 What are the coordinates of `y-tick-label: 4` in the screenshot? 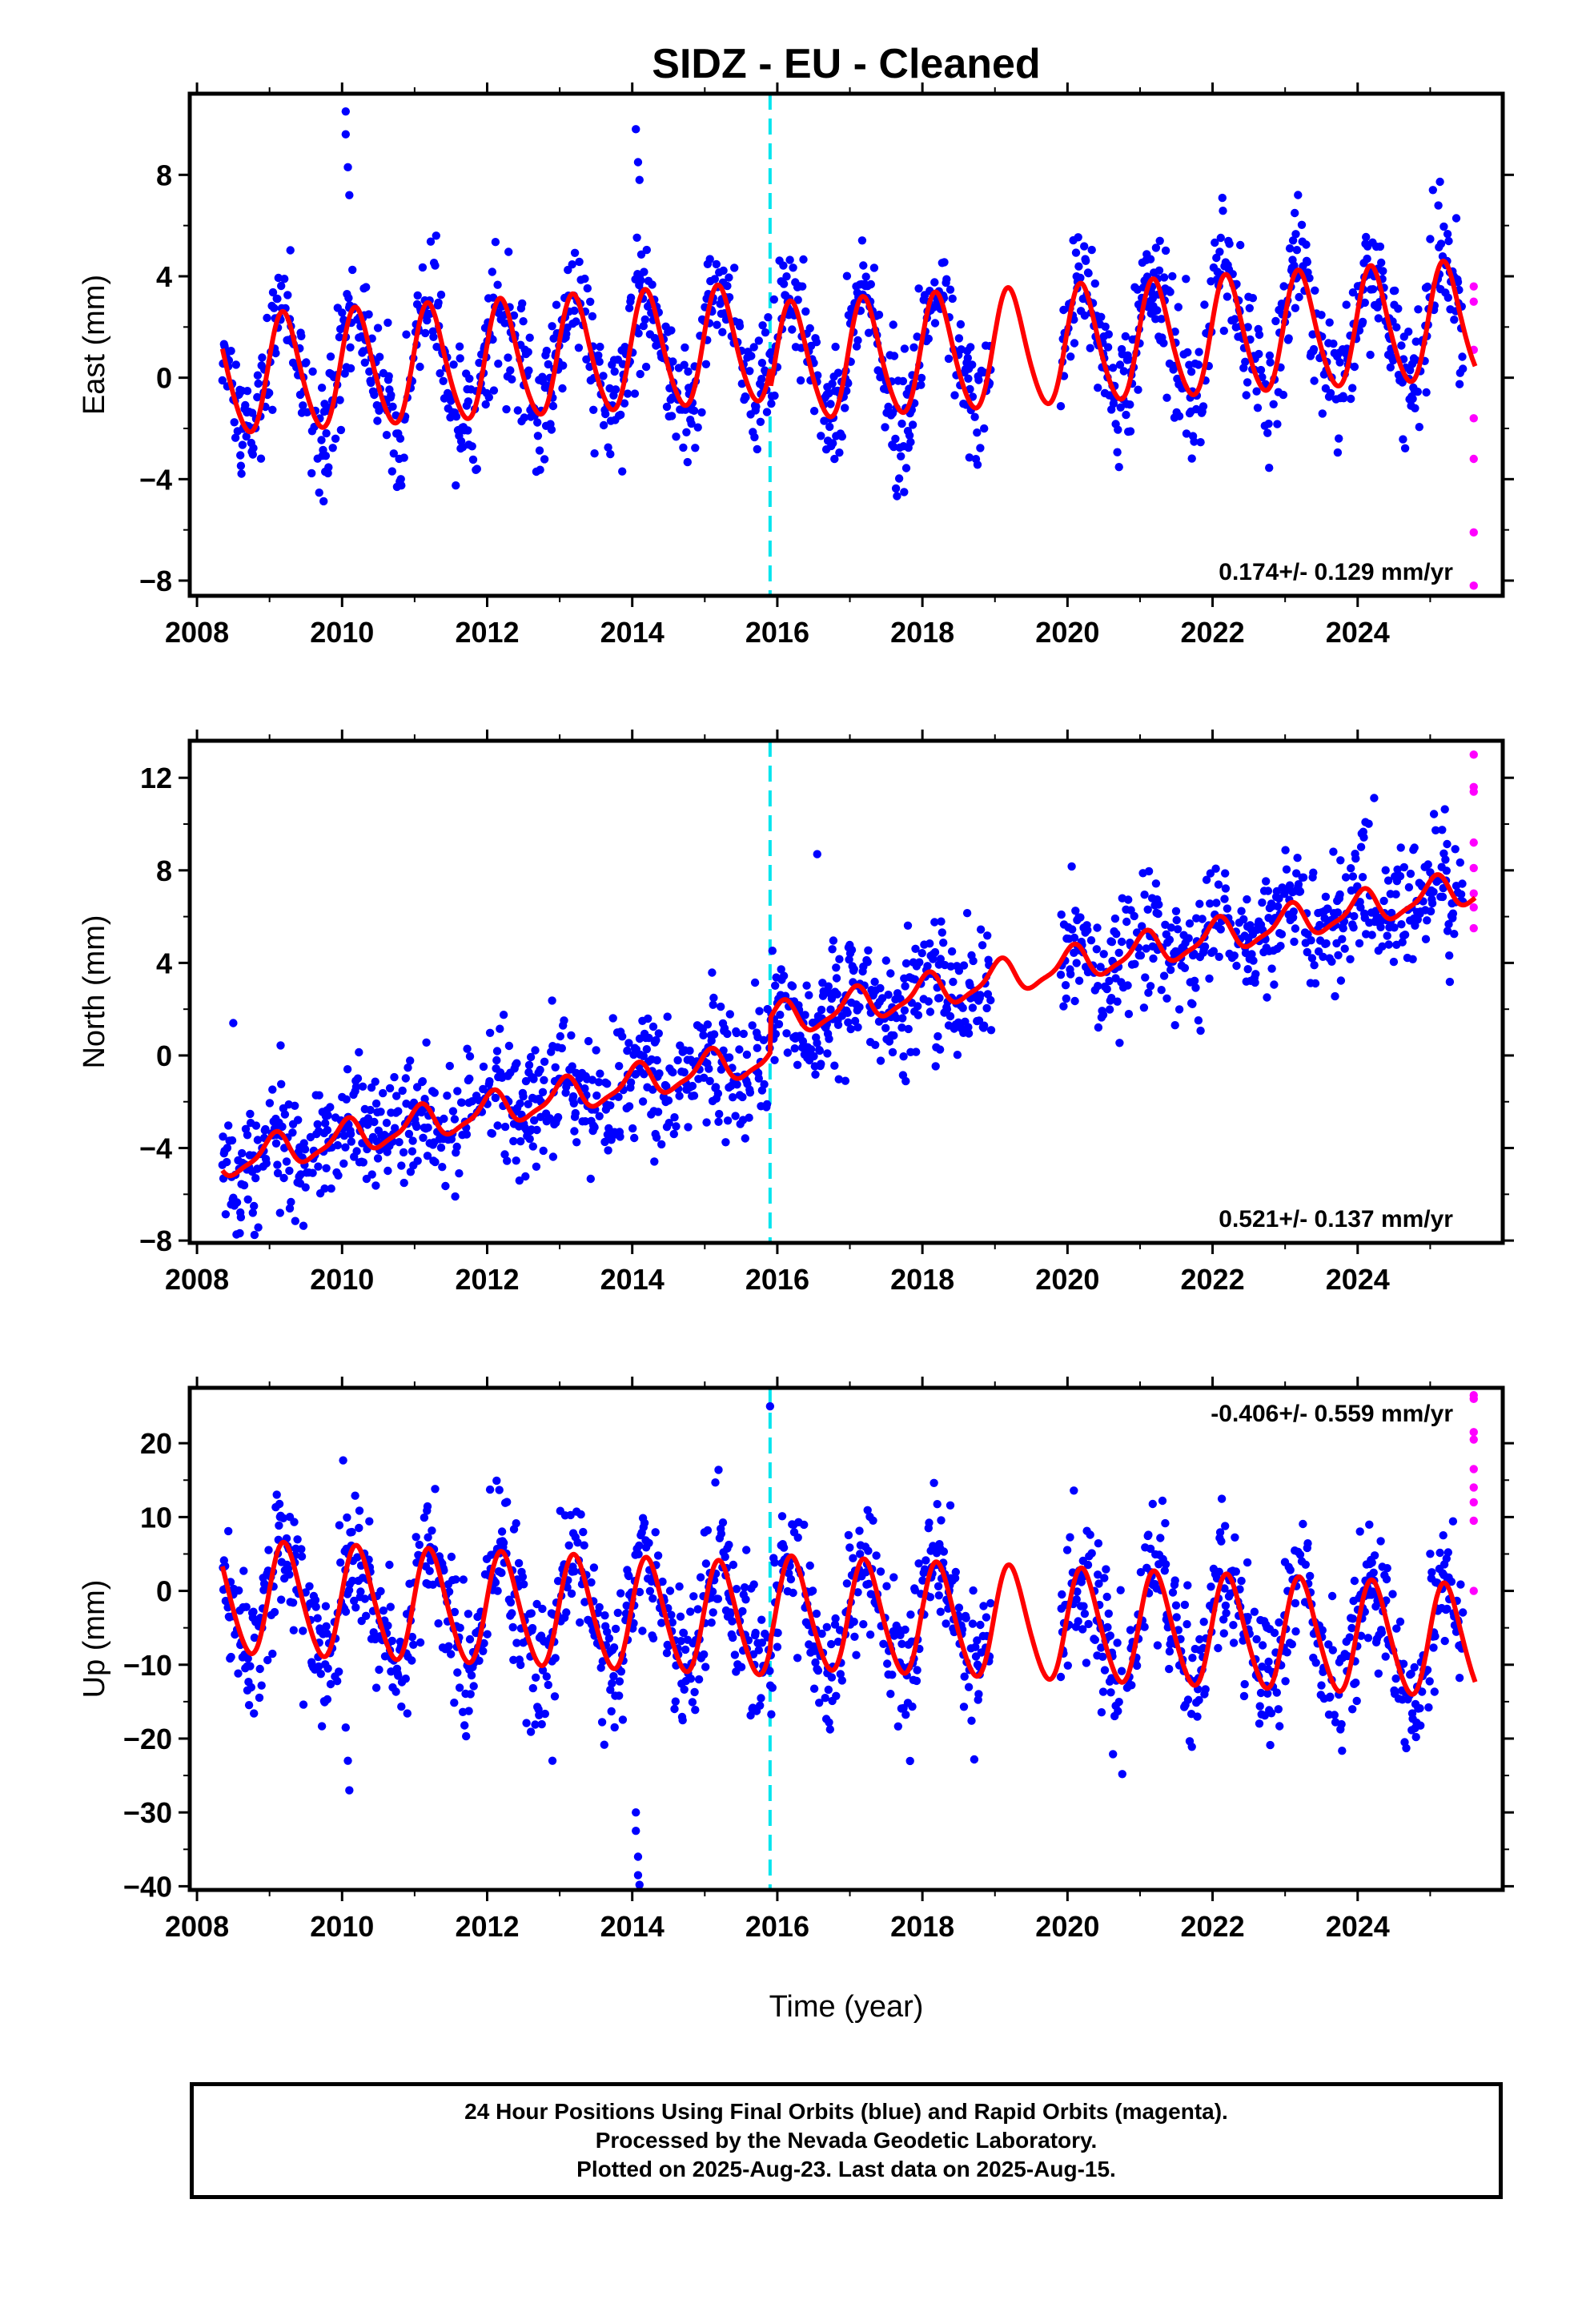 It's located at (164, 963).